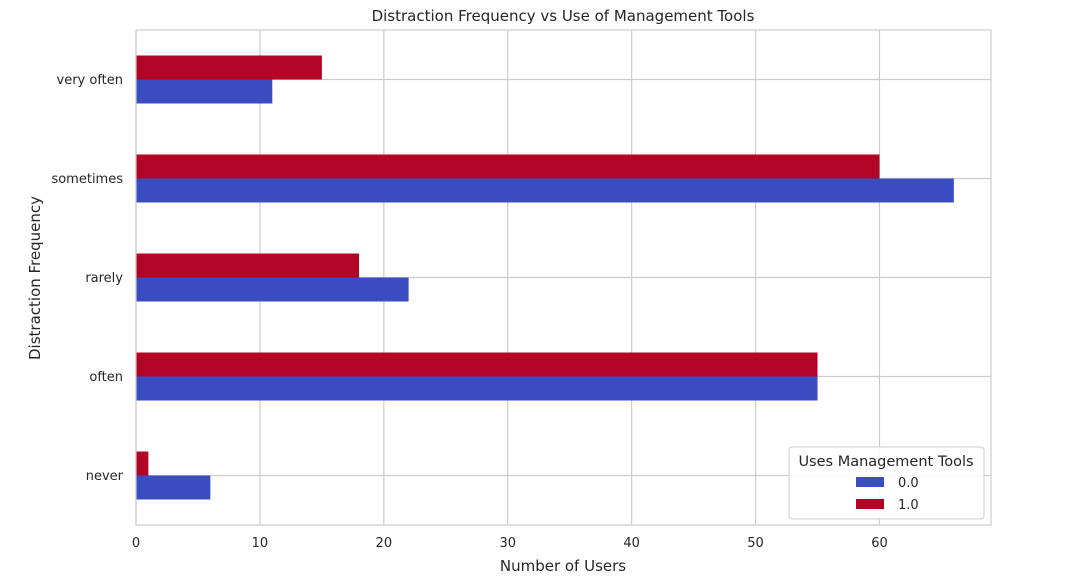 This screenshot has width=1092, height=587. Describe the element at coordinates (272, 289) in the screenshot. I see `bar-0-0-rarely` at that location.